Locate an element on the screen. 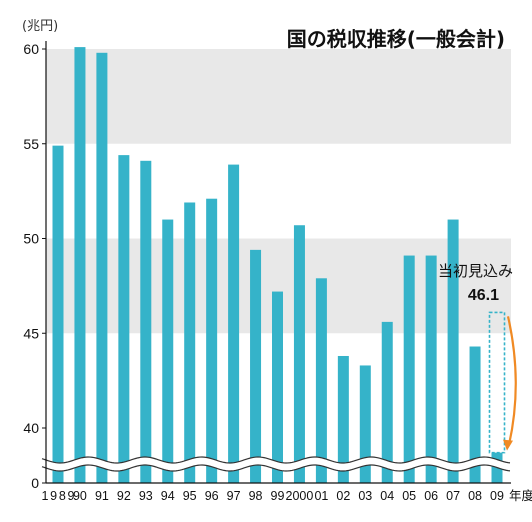  y-tick-label-zero: 0 is located at coordinates (35, 483).